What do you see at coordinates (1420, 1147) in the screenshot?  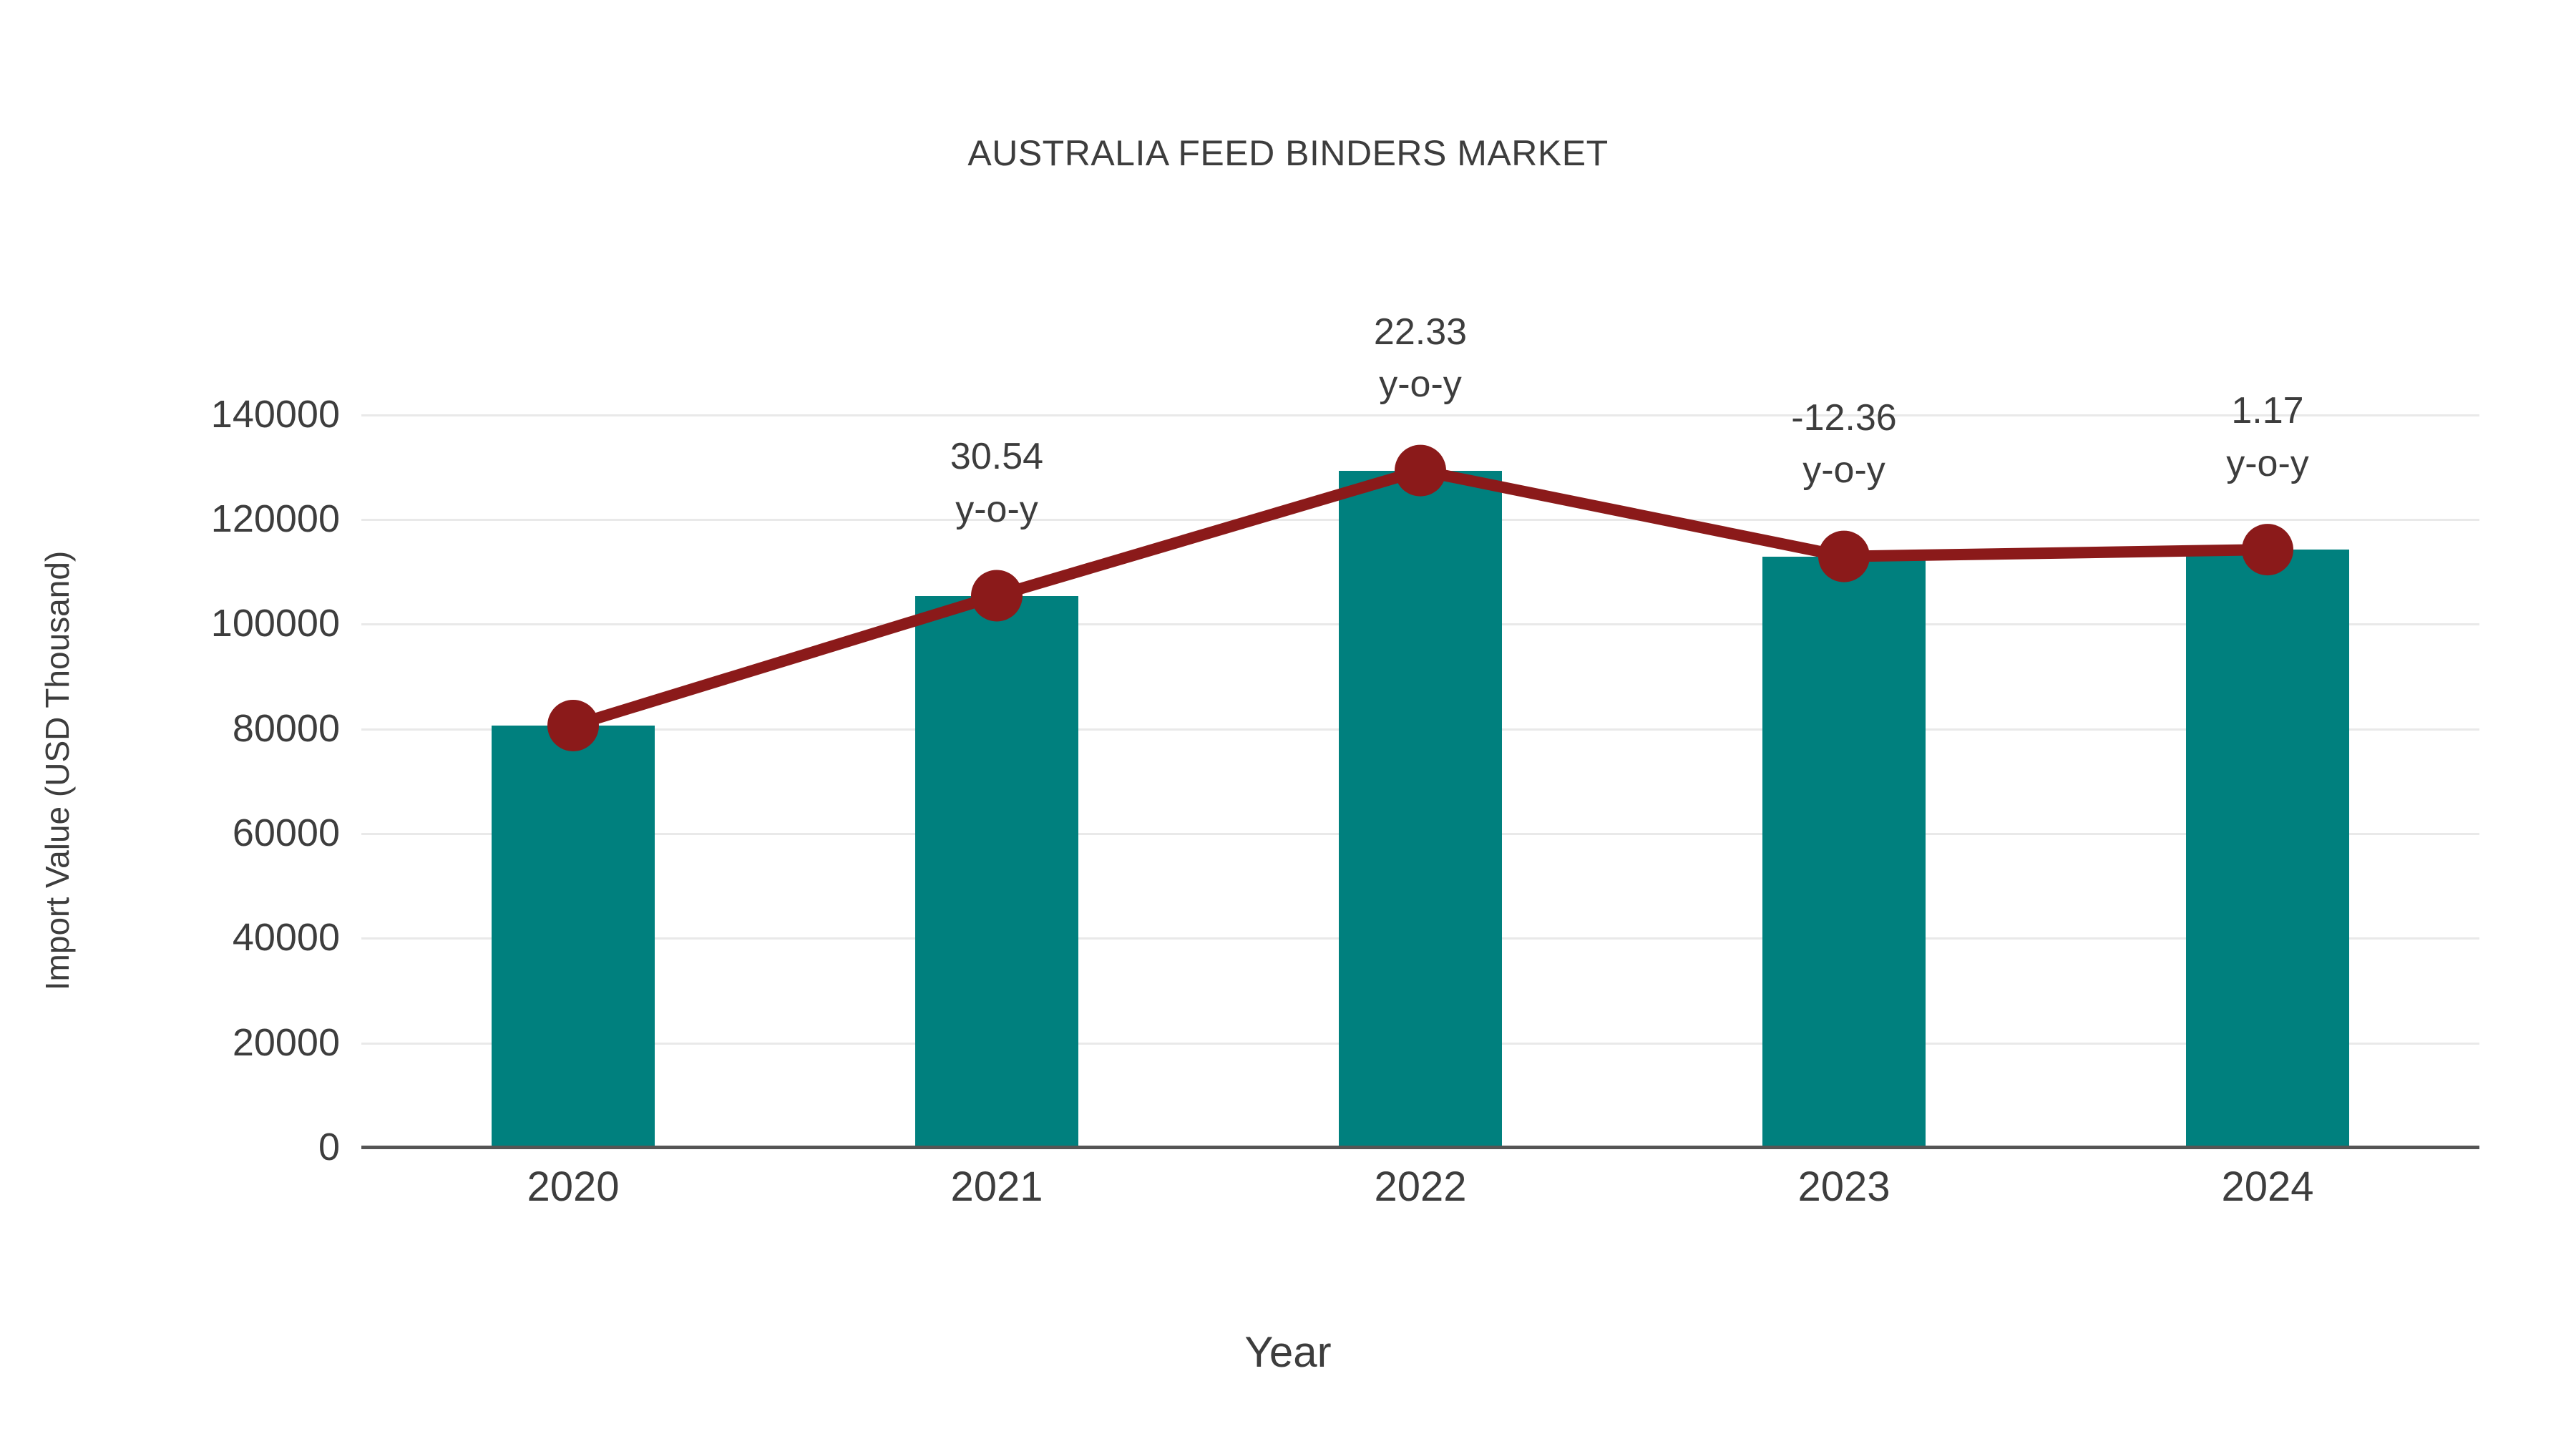 I see `x-axis-line` at bounding box center [1420, 1147].